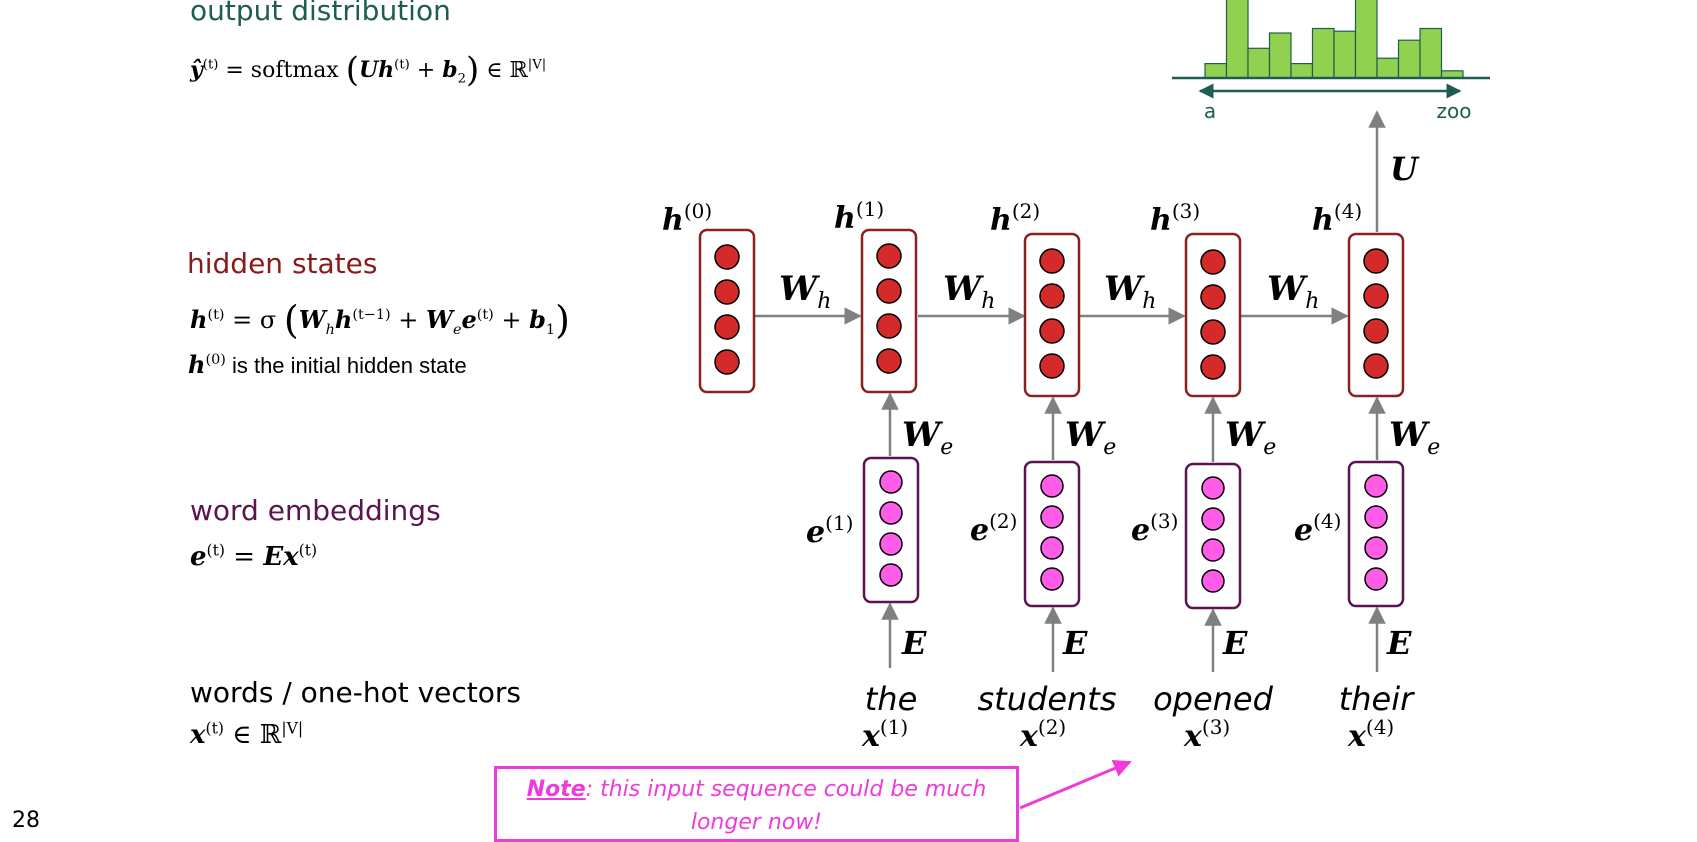  I want to click on embed-label-1: e(1), so click(829, 530).